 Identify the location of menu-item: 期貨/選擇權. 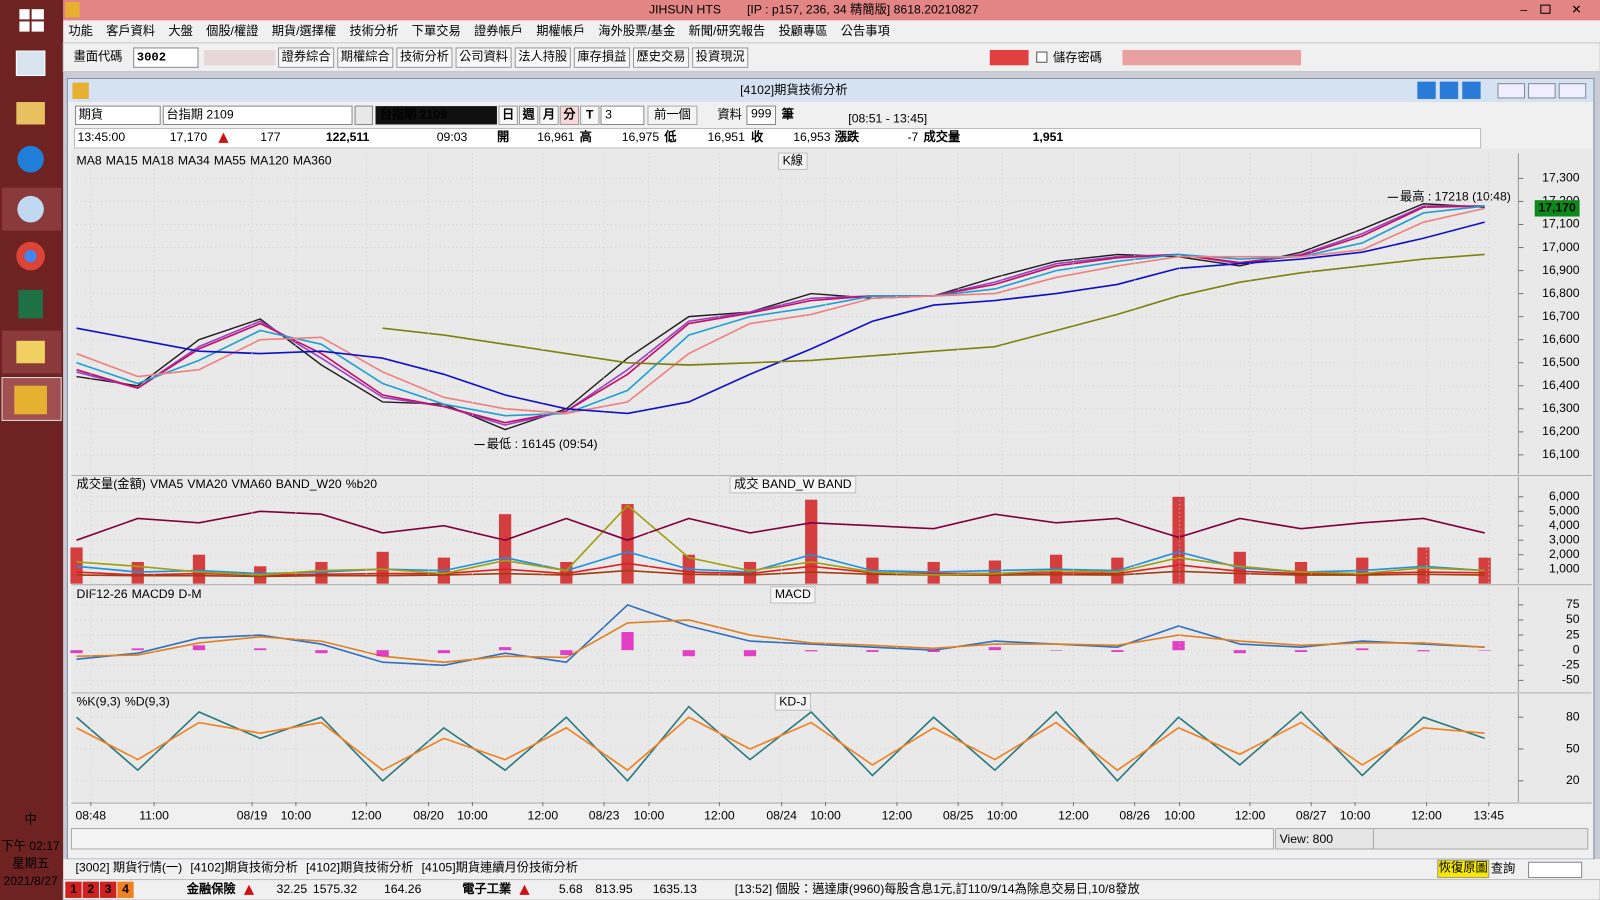
(304, 30).